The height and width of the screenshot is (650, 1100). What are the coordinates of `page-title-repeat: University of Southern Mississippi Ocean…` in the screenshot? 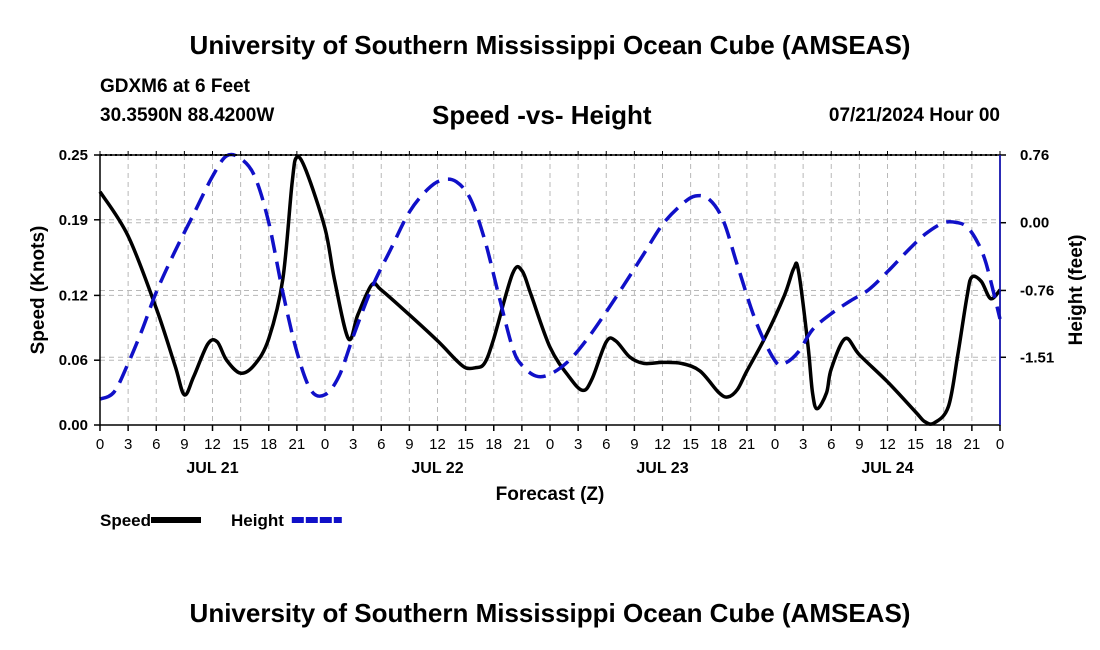 It's located at (550, 613).